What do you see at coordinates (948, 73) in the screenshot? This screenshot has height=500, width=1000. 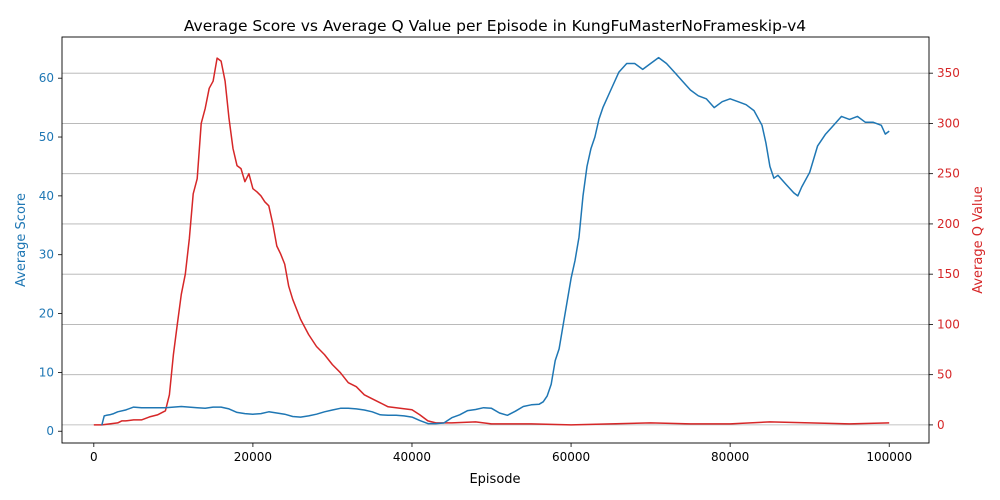 I see `right-y-tick-label: 350` at bounding box center [948, 73].